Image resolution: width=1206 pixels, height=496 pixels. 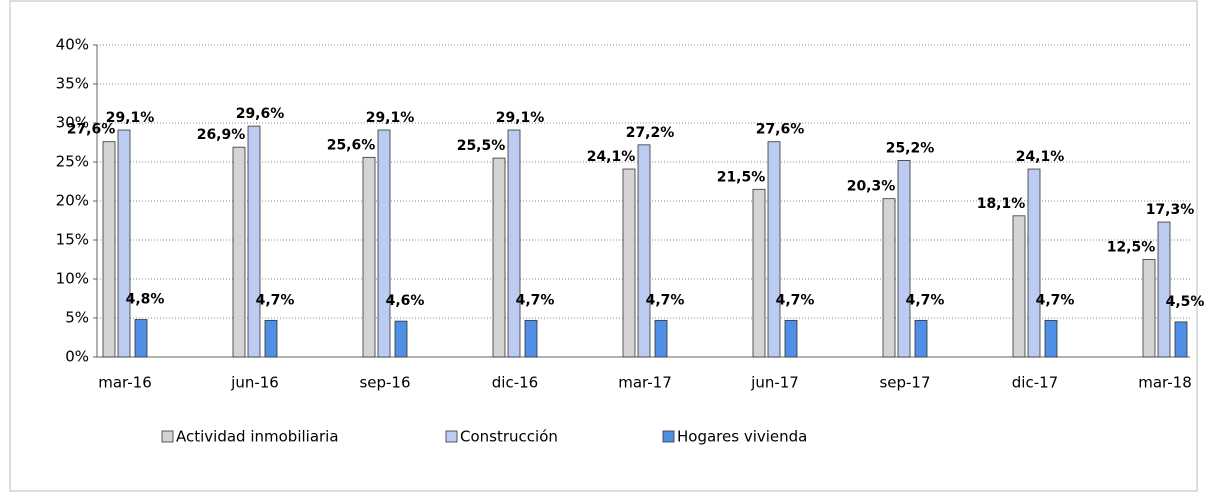 What do you see at coordinates (1165, 383) in the screenshot?
I see `x-tick-label: mar-18` at bounding box center [1165, 383].